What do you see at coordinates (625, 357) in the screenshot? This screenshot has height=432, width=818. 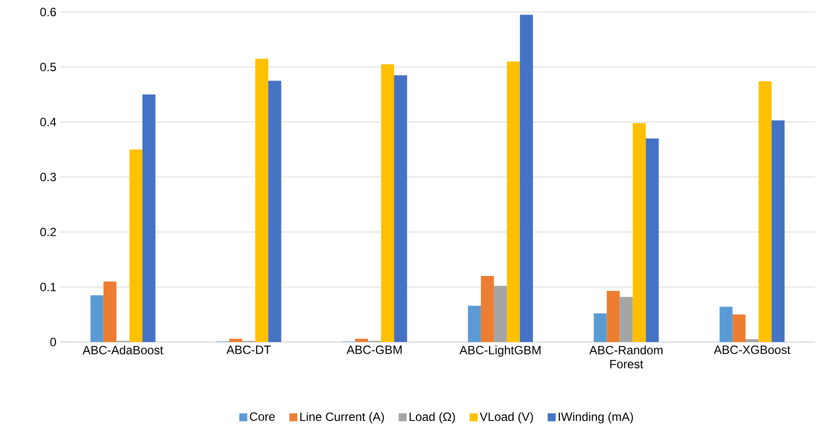 I see `x-tick-label: ABC-Random Forest` at bounding box center [625, 357].